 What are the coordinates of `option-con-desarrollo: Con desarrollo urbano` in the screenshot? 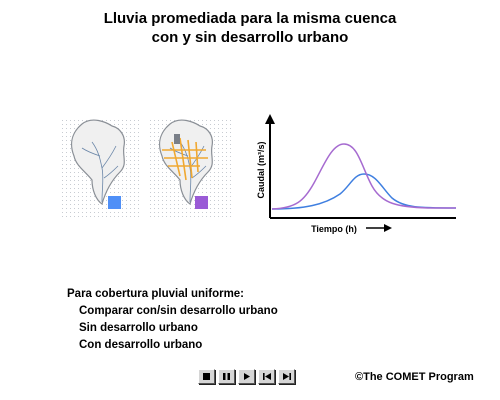 It's located at (141, 345).